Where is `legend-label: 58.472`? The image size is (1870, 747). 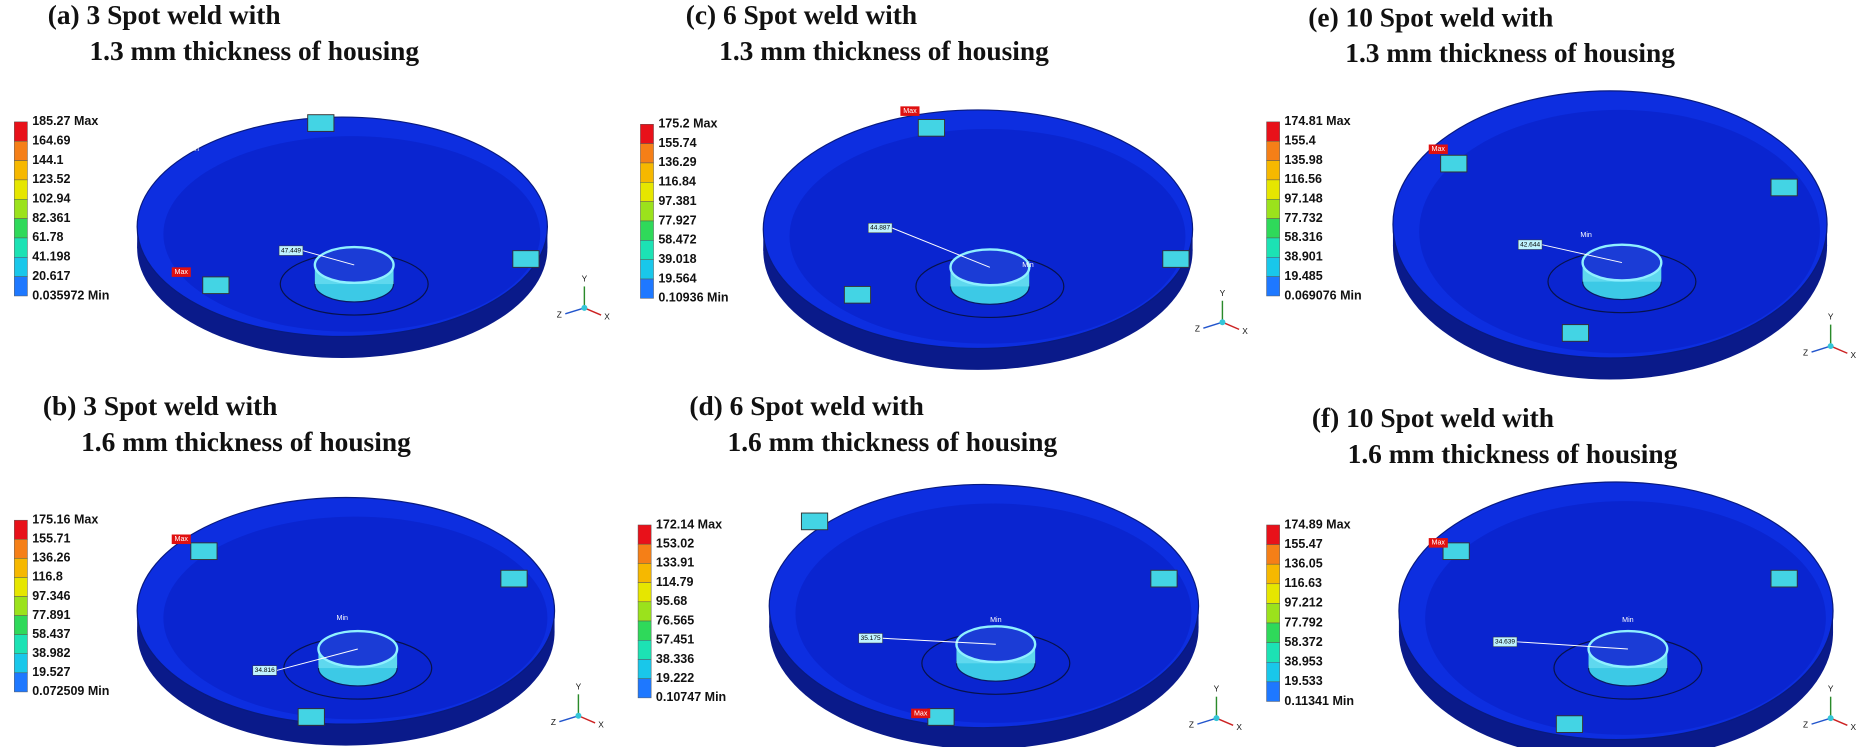
legend-label: 58.472 is located at coordinates (677, 240).